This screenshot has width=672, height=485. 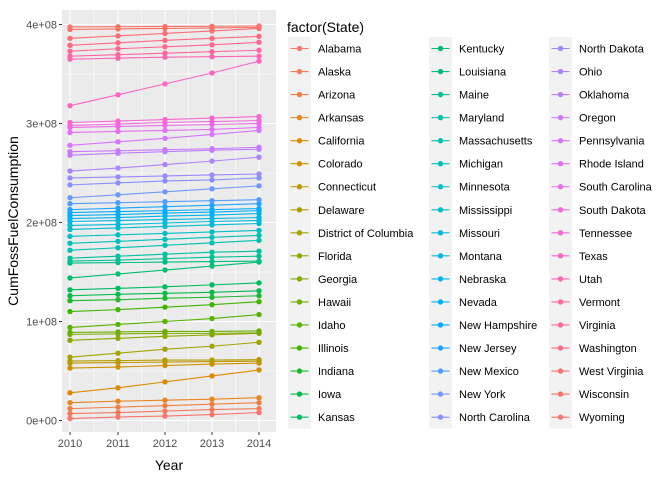 I want to click on x-tick-label: 2013, so click(x=212, y=444).